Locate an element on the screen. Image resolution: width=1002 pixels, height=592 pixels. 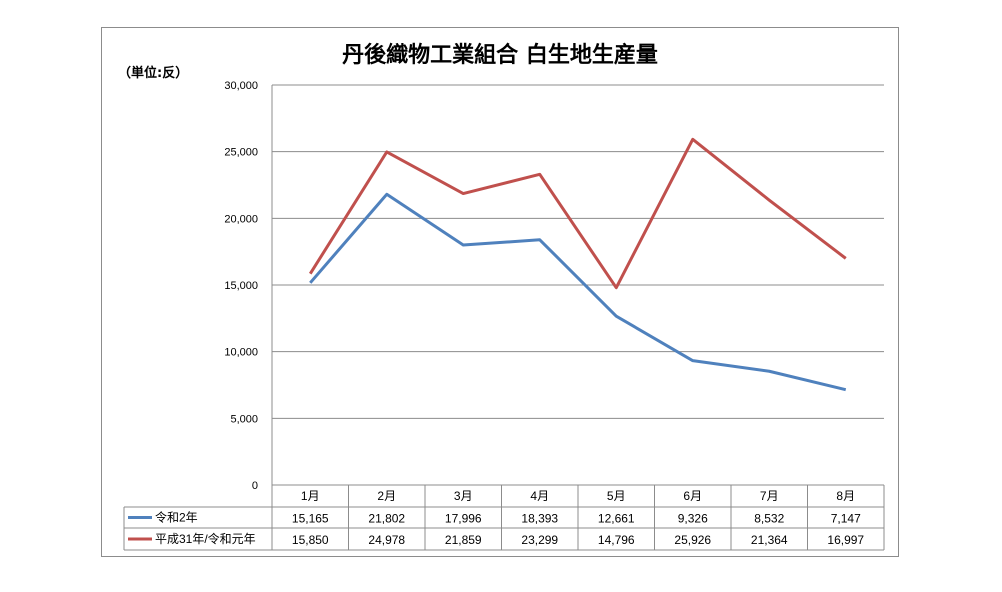
x-tick-label: 1月 is located at coordinates (310, 496).